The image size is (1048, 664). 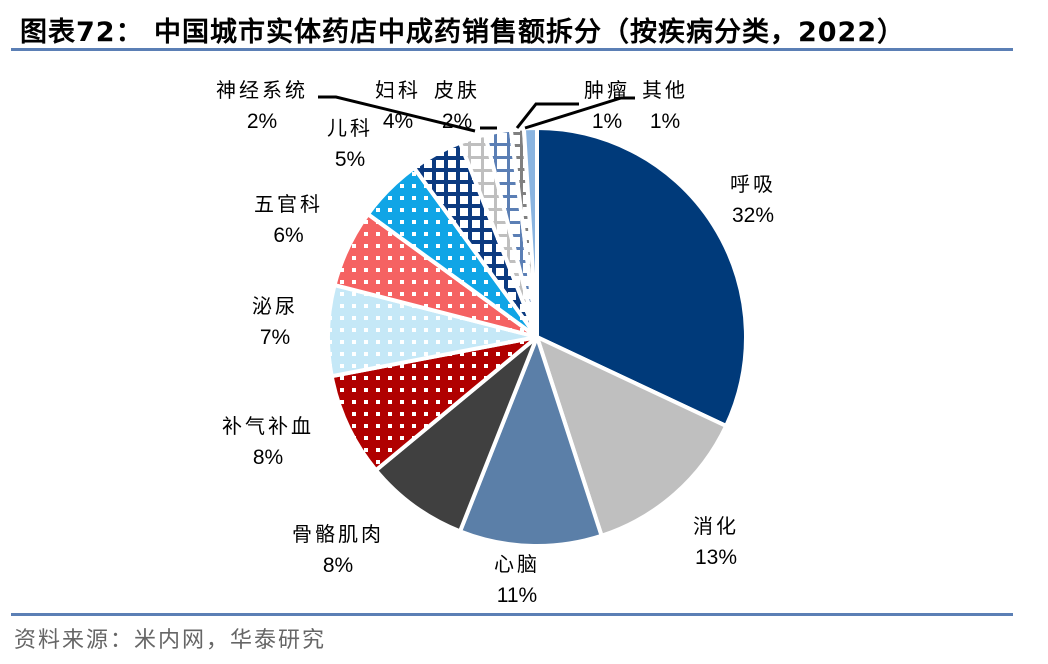 What do you see at coordinates (262, 105) in the screenshot?
I see `label-shenjing: 神经系统 2%` at bounding box center [262, 105].